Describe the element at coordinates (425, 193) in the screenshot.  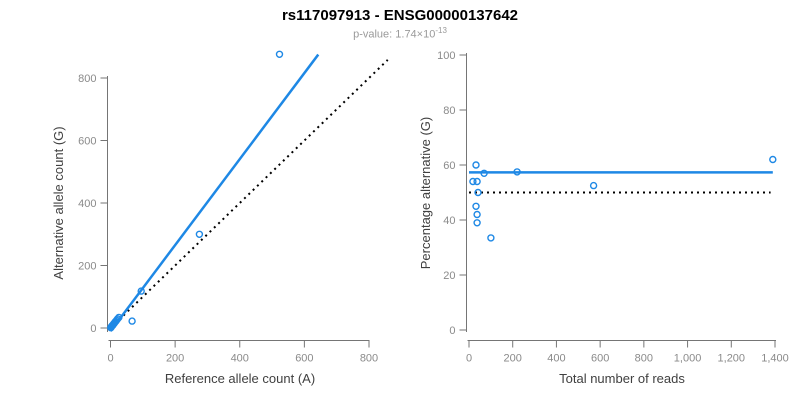
I see `right-y-axis-title: Percentage alternative (G)` at that location.